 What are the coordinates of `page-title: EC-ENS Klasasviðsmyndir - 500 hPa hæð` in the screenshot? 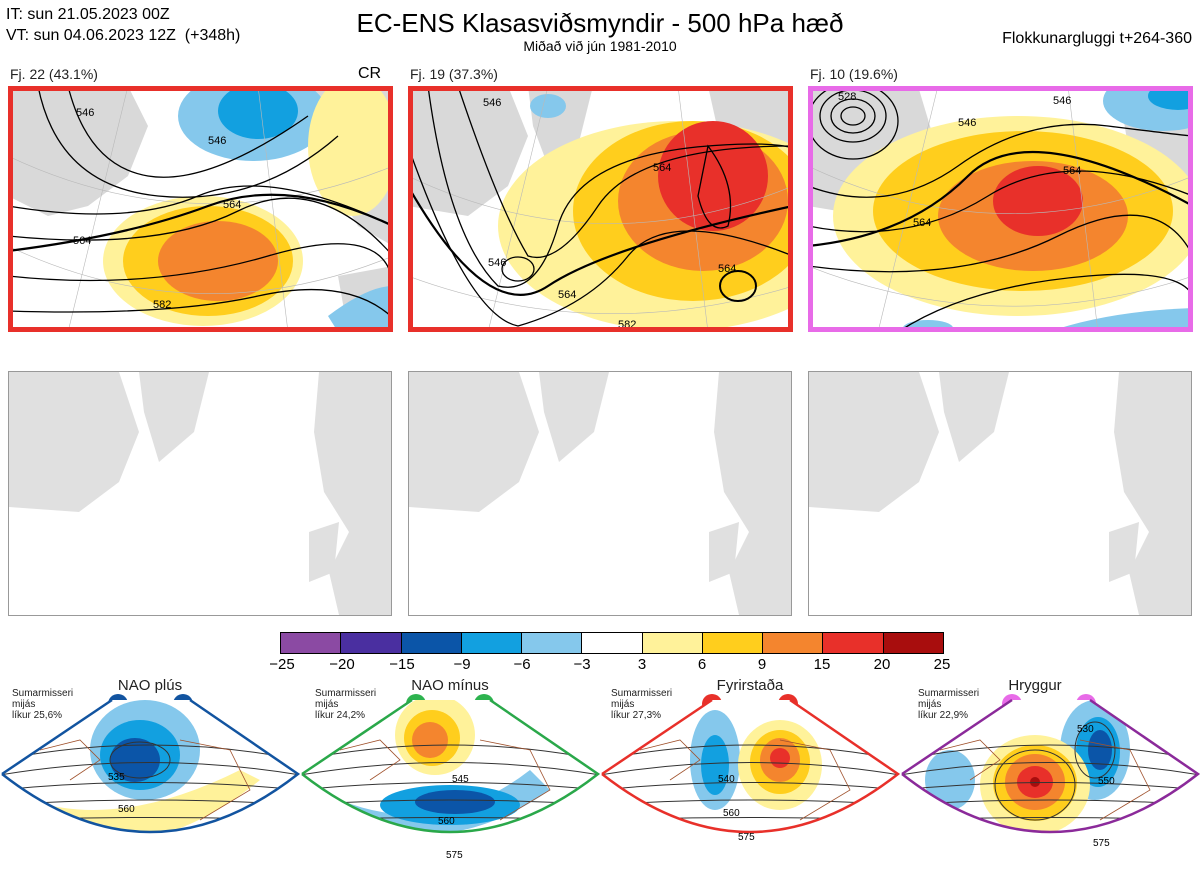 It's located at (600, 23).